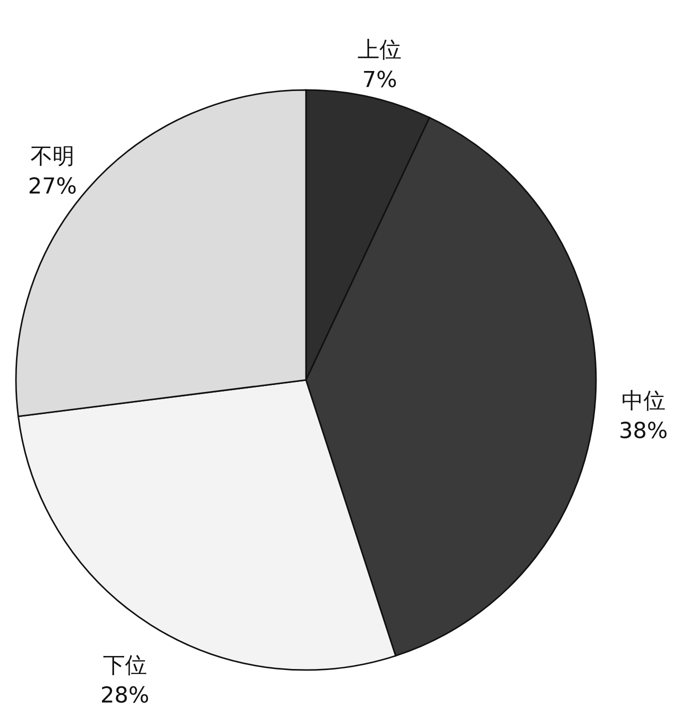 The width and height of the screenshot is (687, 728). I want to click on slice-label: 上位, so click(380, 51).